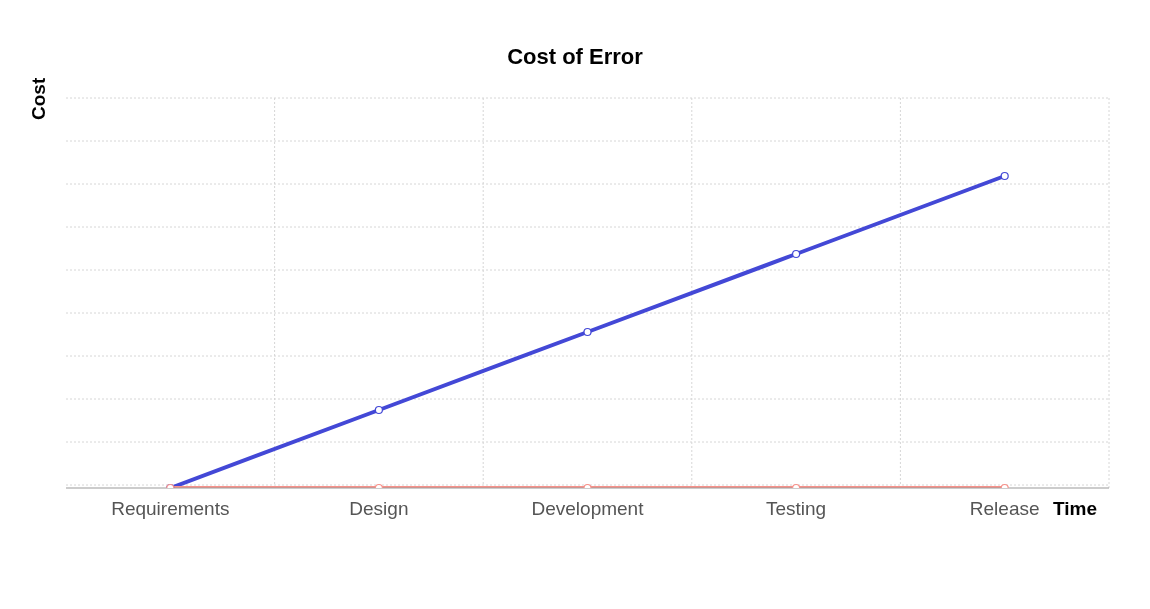 The height and width of the screenshot is (609, 1150). Describe the element at coordinates (1004, 509) in the screenshot. I see `x-tick-label: Release` at that location.